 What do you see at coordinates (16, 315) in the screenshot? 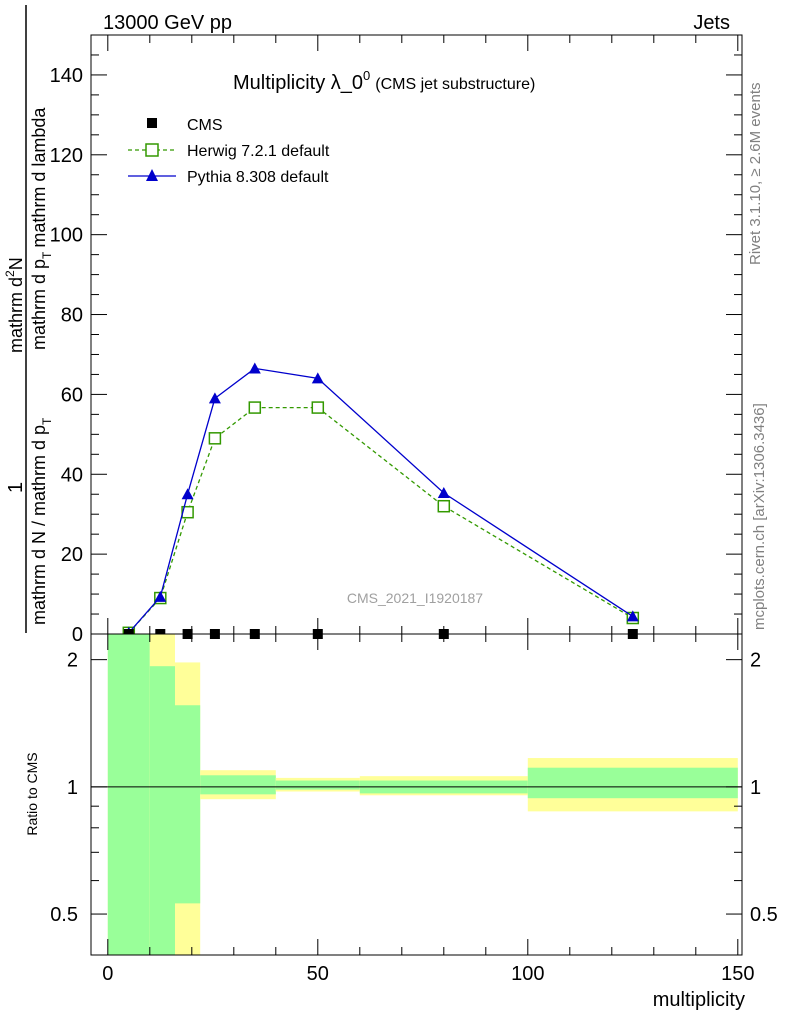
I see `ylabel-numerator-main: mathrm d` at bounding box center [16, 315].